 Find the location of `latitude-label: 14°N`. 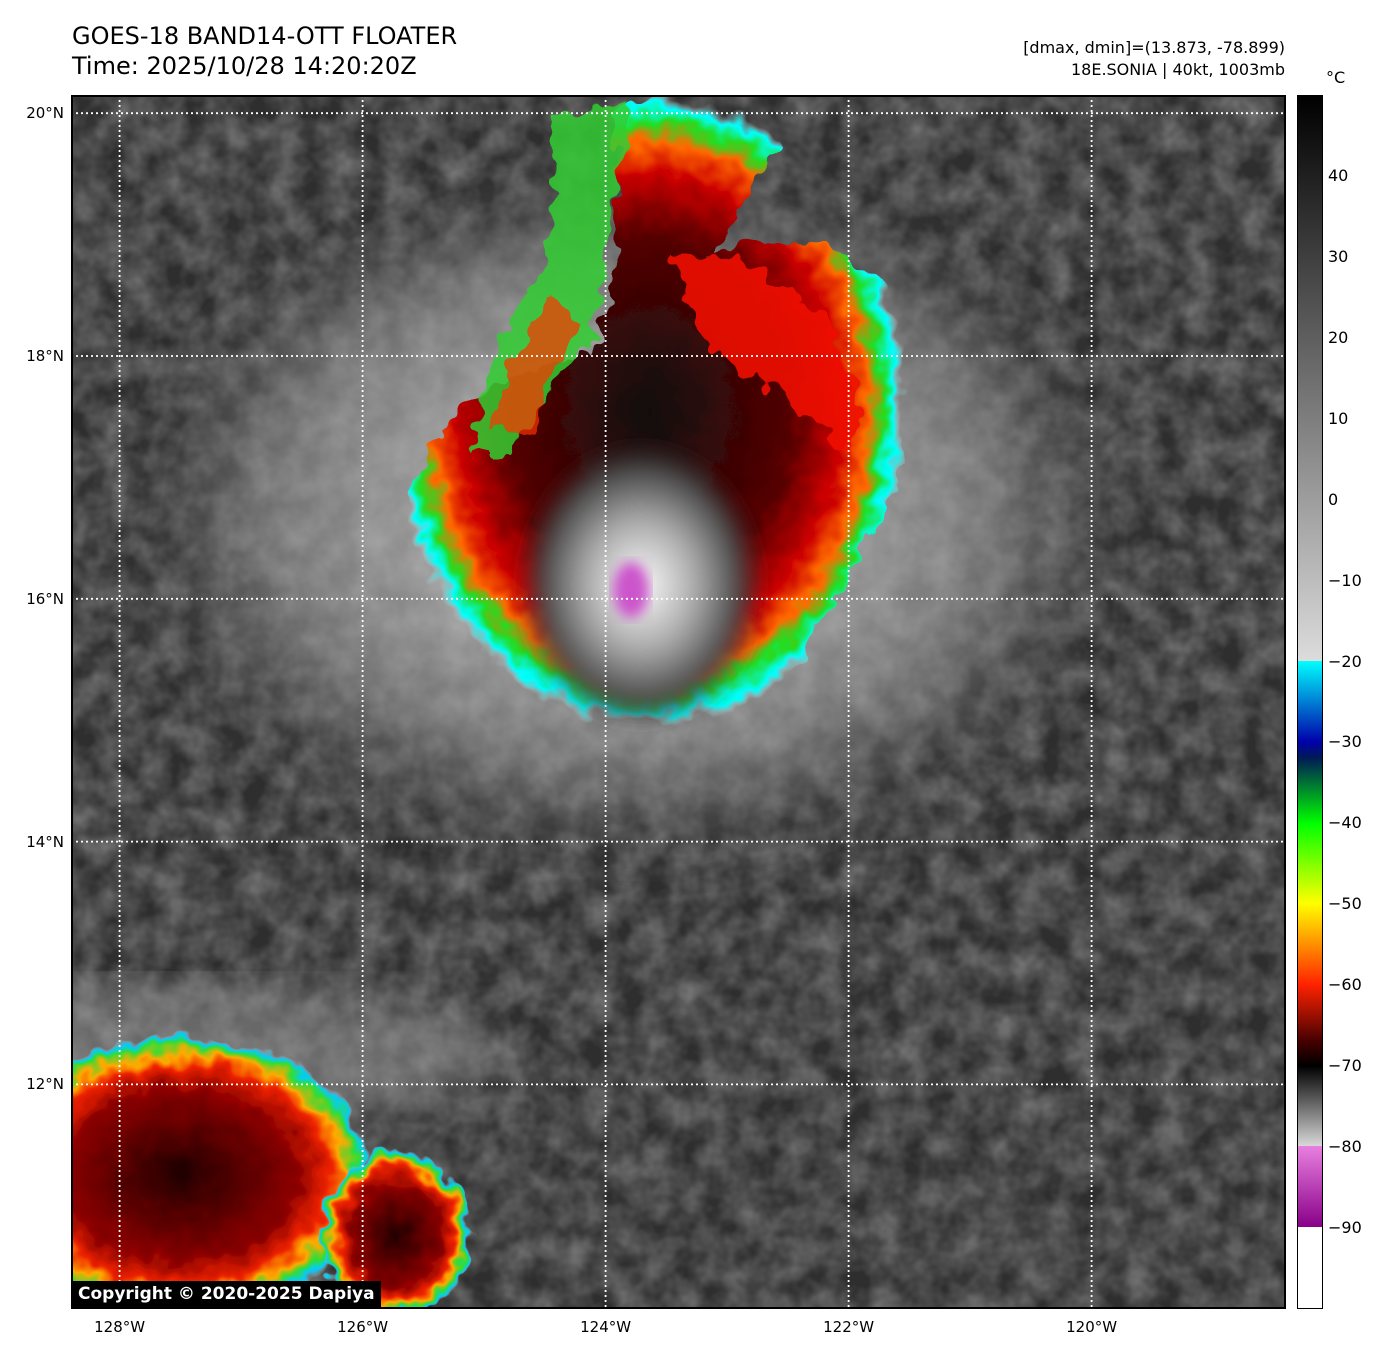

latitude-label: 14°N is located at coordinates (45, 841).